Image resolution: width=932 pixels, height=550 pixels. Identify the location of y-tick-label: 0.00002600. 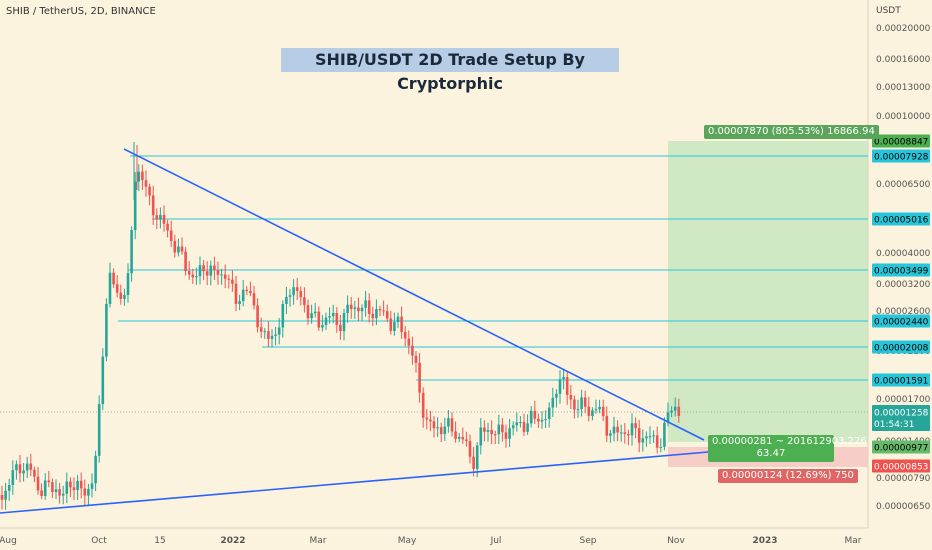
(903, 312).